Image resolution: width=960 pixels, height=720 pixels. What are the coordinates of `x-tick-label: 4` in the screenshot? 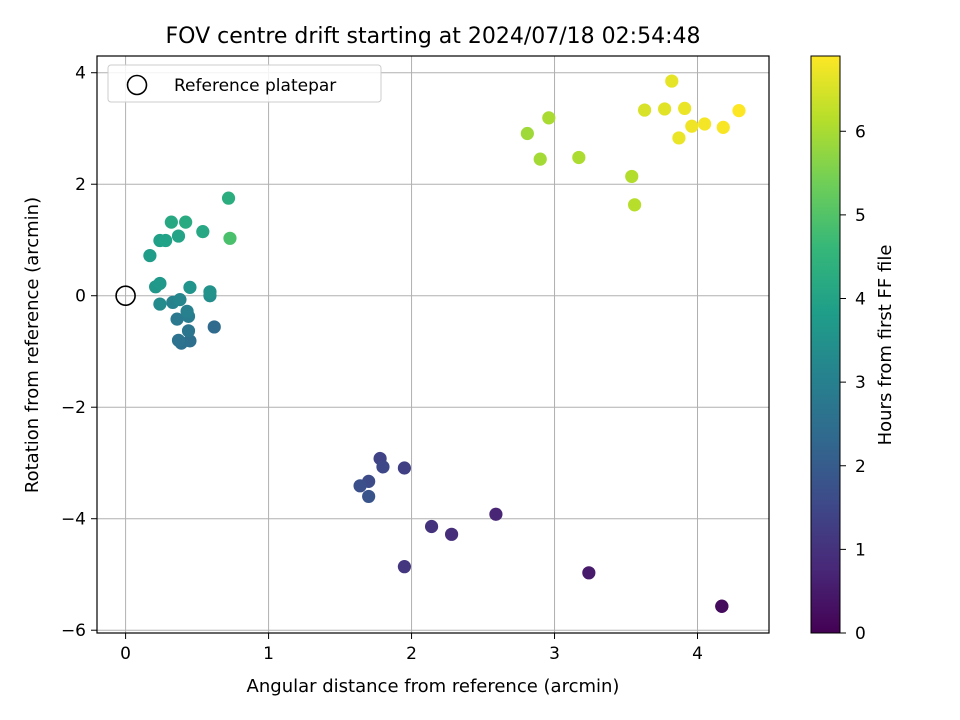 It's located at (697, 654).